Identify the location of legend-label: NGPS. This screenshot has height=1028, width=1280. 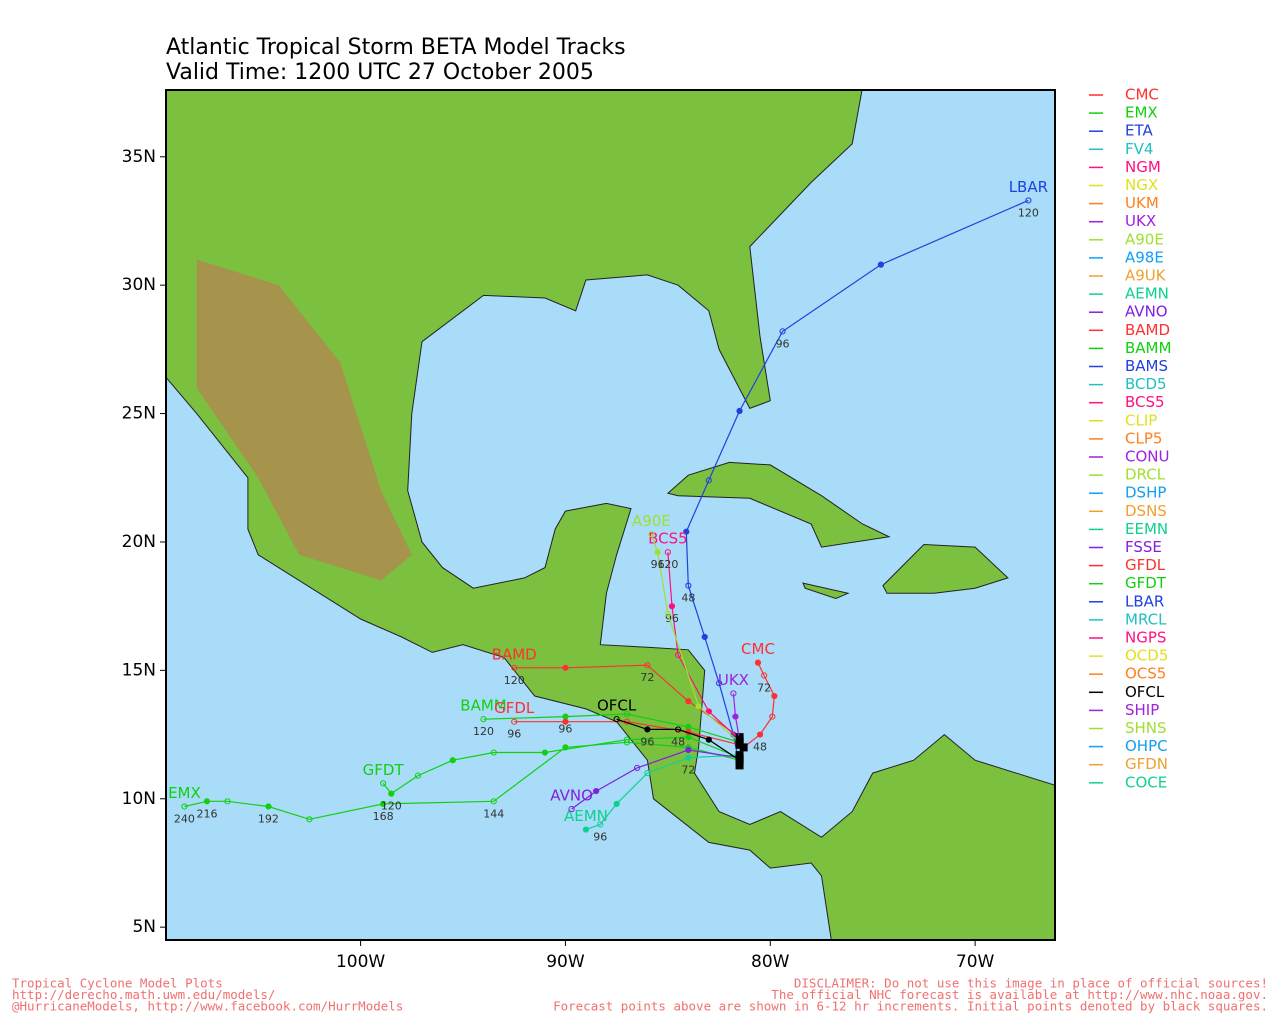
(1145, 638).